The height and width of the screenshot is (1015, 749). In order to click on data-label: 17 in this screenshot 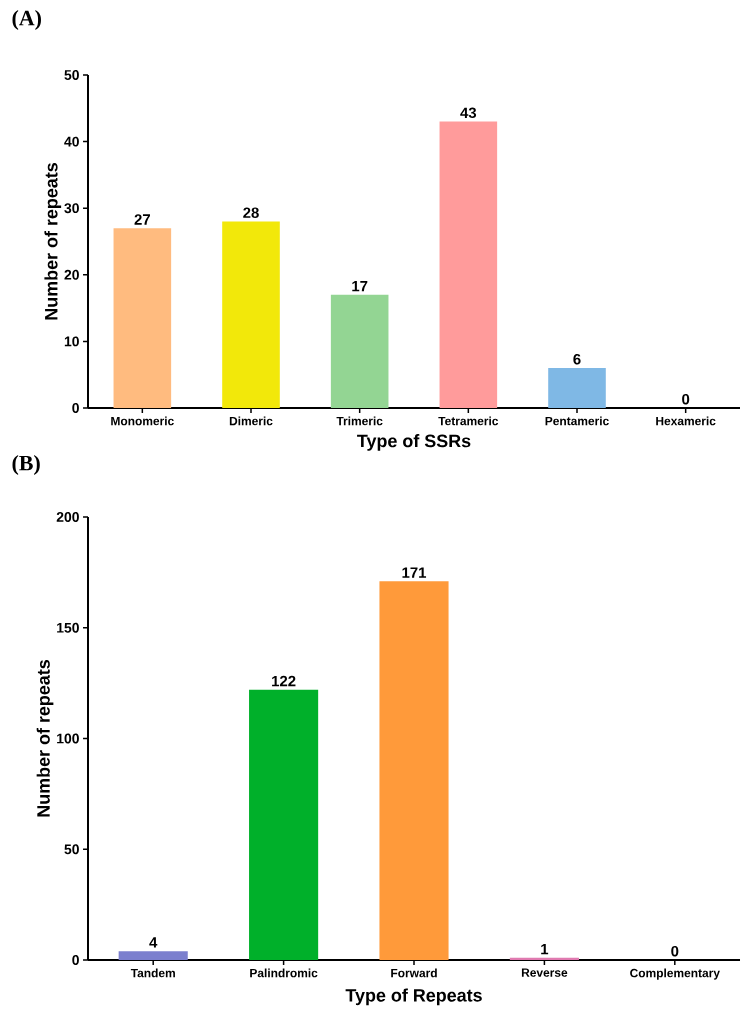, I will do `click(360, 286)`.